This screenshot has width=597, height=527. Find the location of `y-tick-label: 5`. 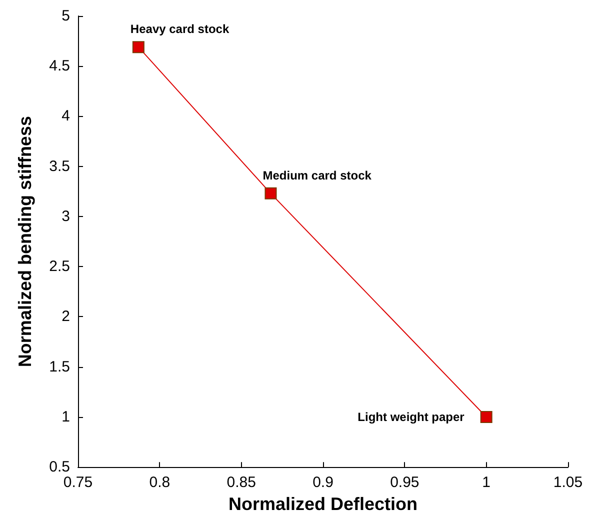

y-tick-label: 5 is located at coordinates (66, 16).